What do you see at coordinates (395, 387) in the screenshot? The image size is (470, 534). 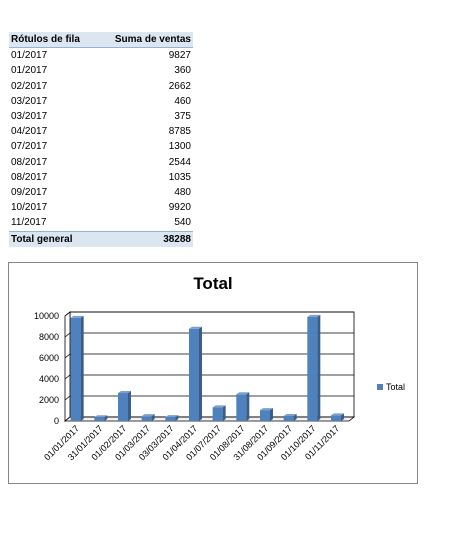 I see `legend-label: Total` at bounding box center [395, 387].